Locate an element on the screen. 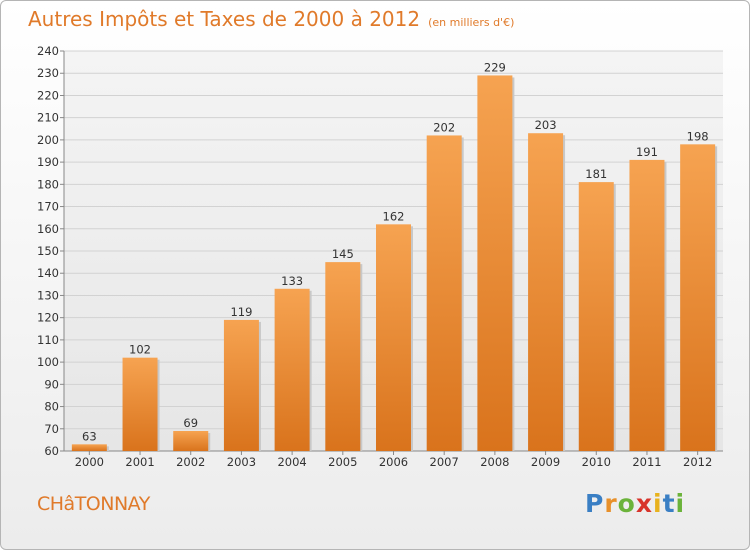 This screenshot has height=550, width=750. x-tick-label: 2006 is located at coordinates (393, 462).